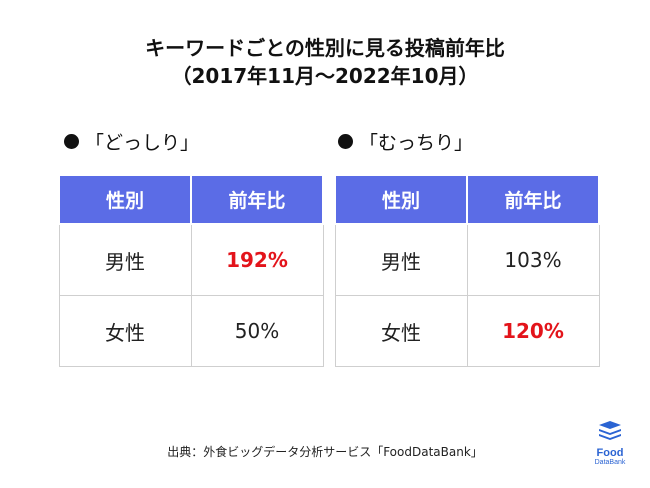 The image size is (650, 488). I want to click on table-row: 女性 50%, so click(191, 331).